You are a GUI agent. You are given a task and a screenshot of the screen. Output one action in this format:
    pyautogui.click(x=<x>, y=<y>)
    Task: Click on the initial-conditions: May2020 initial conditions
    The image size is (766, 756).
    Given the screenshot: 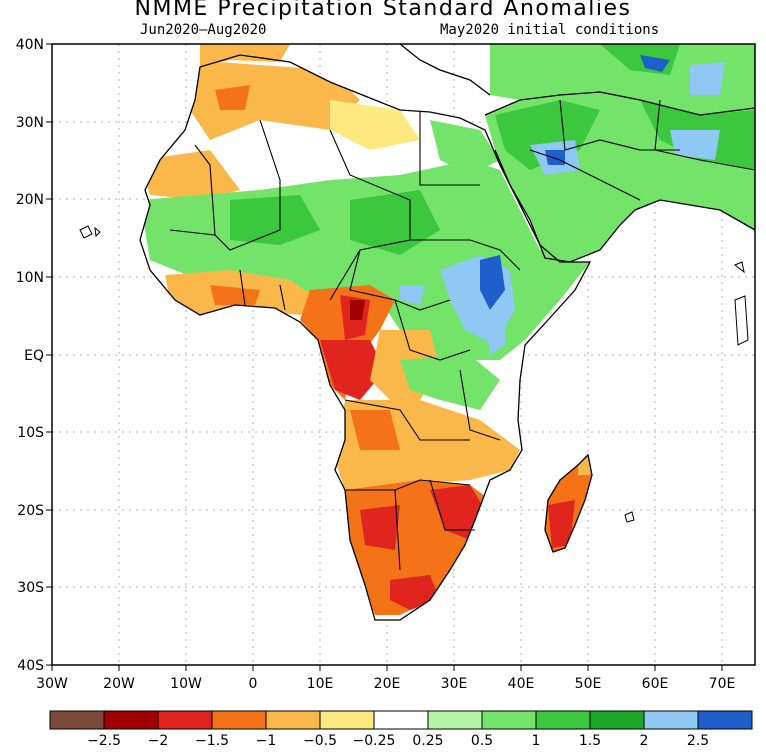 What is the action you would take?
    pyautogui.click(x=550, y=30)
    